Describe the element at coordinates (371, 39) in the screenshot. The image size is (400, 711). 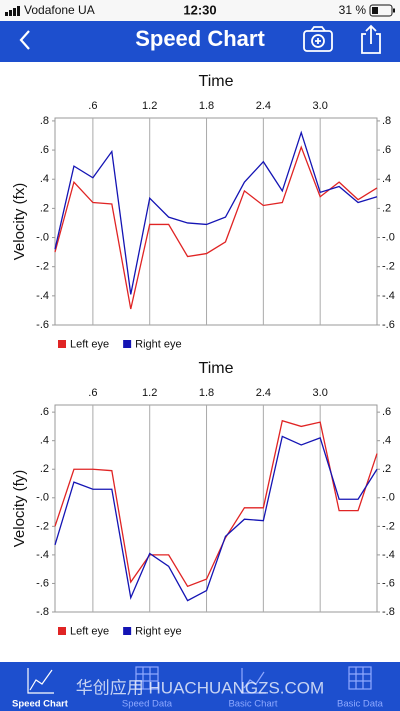
I see `share-button` at that location.